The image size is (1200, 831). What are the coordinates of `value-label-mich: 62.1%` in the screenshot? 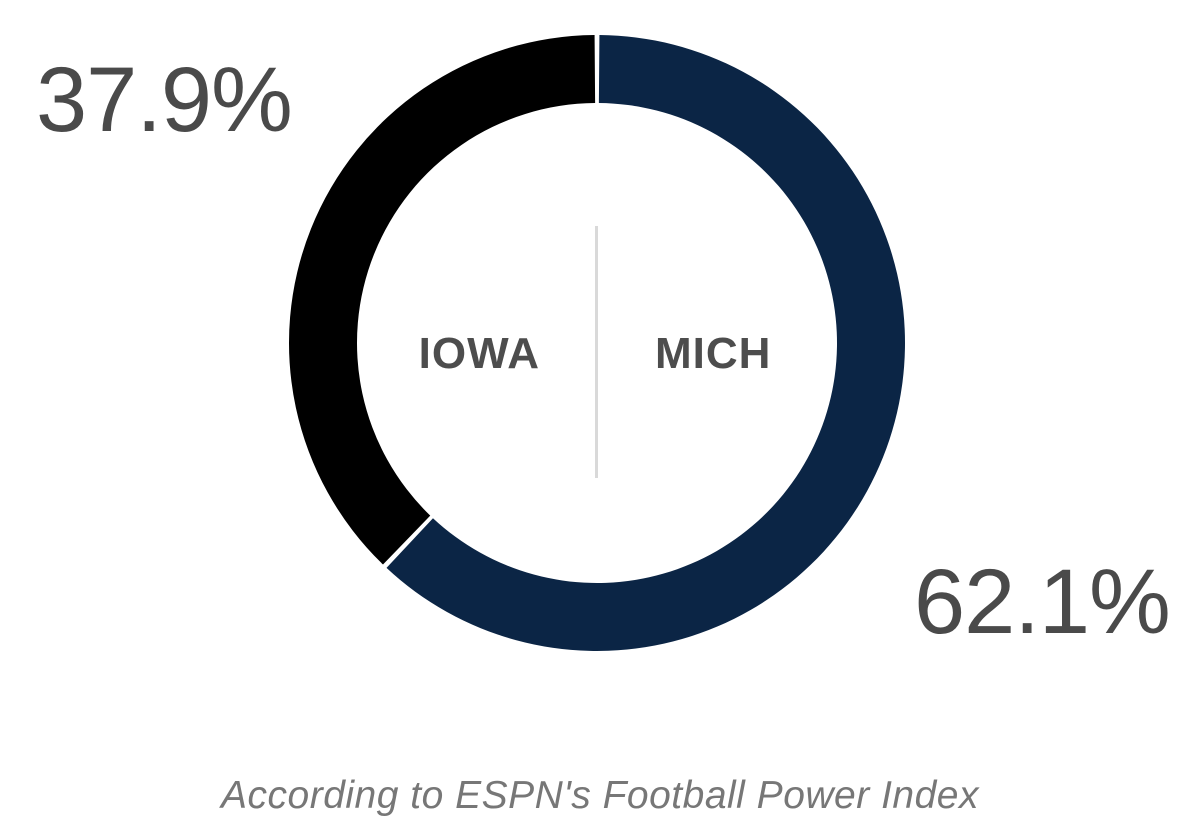 It's located at (1042, 602).